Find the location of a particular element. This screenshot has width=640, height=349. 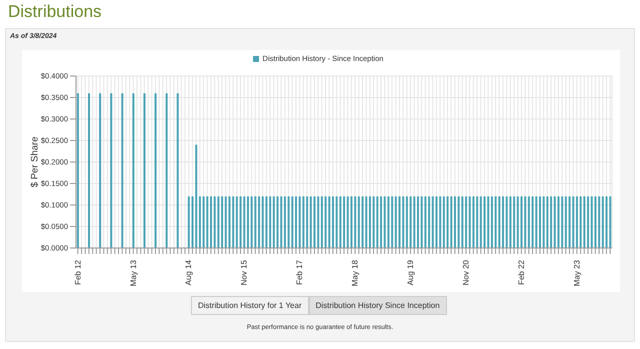

x-tick-label: Aug 14 is located at coordinates (189, 272).